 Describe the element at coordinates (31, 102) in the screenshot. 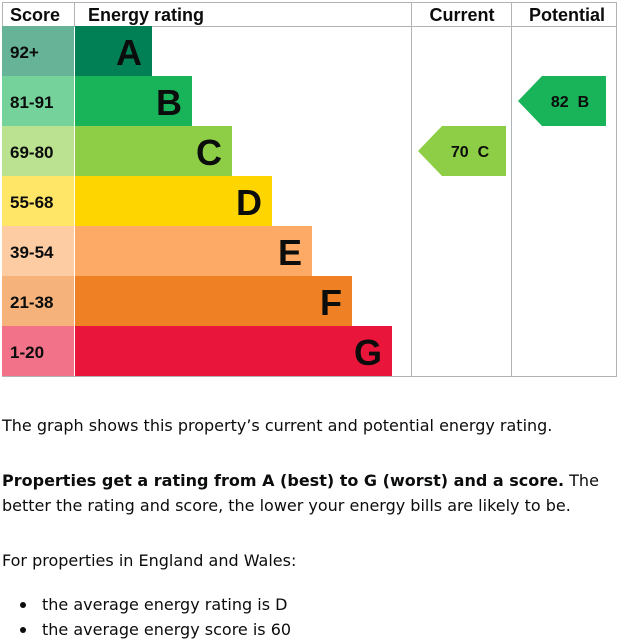

I see `score-range-label: 81-91` at that location.